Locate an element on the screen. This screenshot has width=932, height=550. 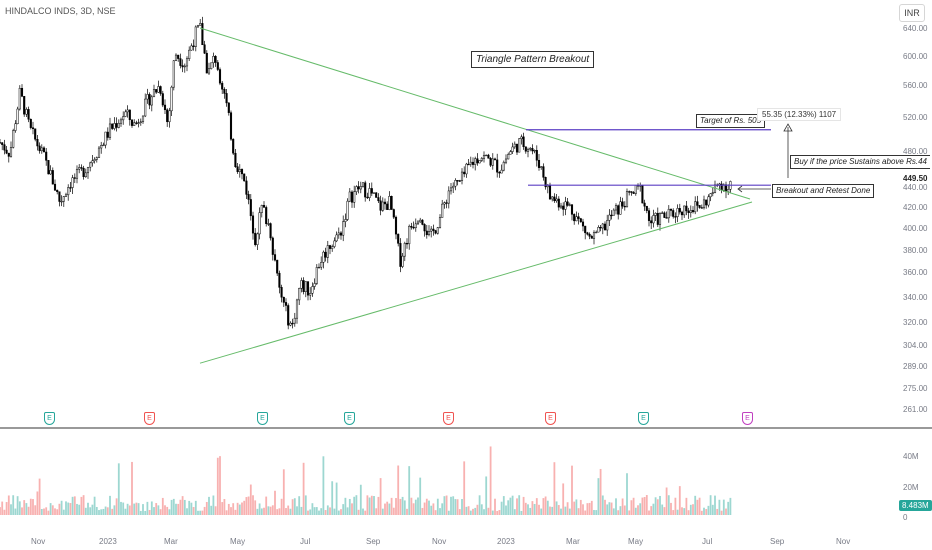
buy-label: Buy if the price Sustains above Rs.44 is located at coordinates (860, 162).